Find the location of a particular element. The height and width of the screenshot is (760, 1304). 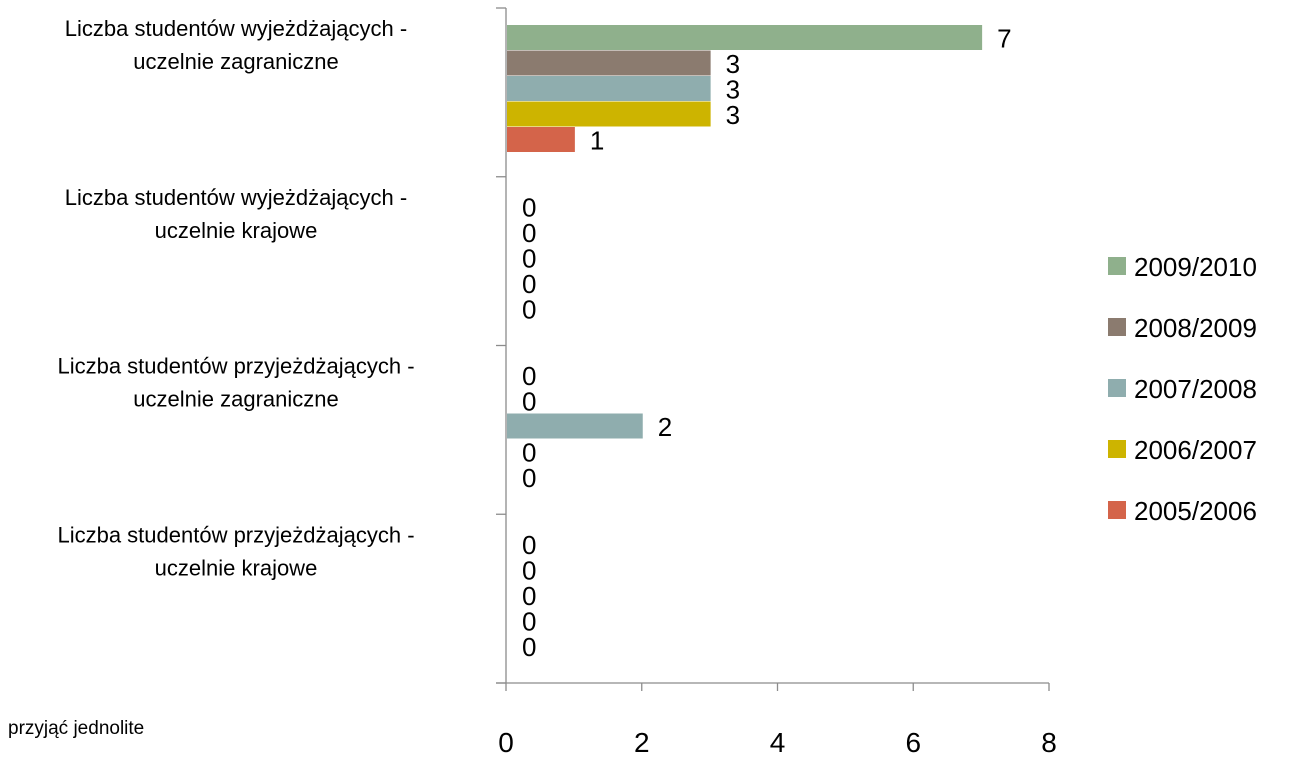

footnote-text: przyjąć jednolite is located at coordinates (76, 728).